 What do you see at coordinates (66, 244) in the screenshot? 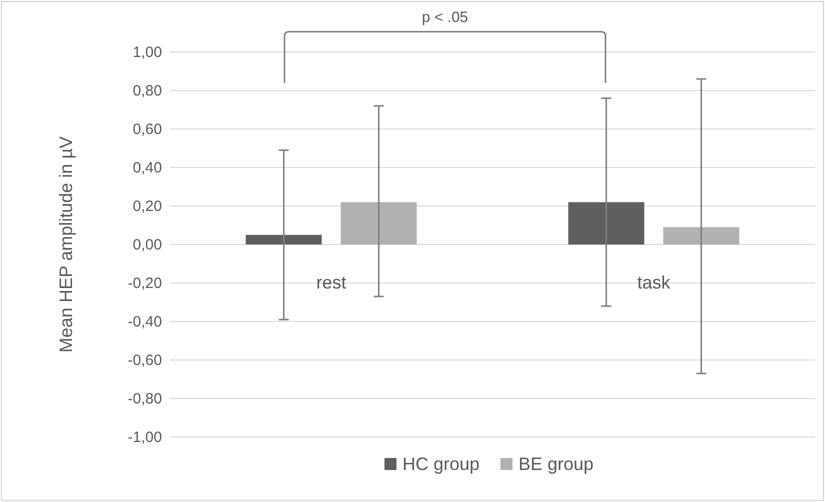
I see `y-axis-title: Mean HEP amplitude in µV` at bounding box center [66, 244].